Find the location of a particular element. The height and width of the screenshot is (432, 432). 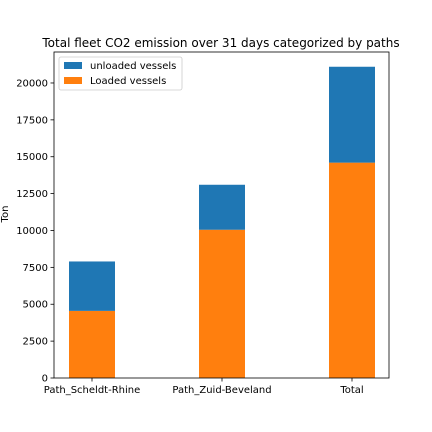

y-axis-label: Ton is located at coordinates (5, 215).